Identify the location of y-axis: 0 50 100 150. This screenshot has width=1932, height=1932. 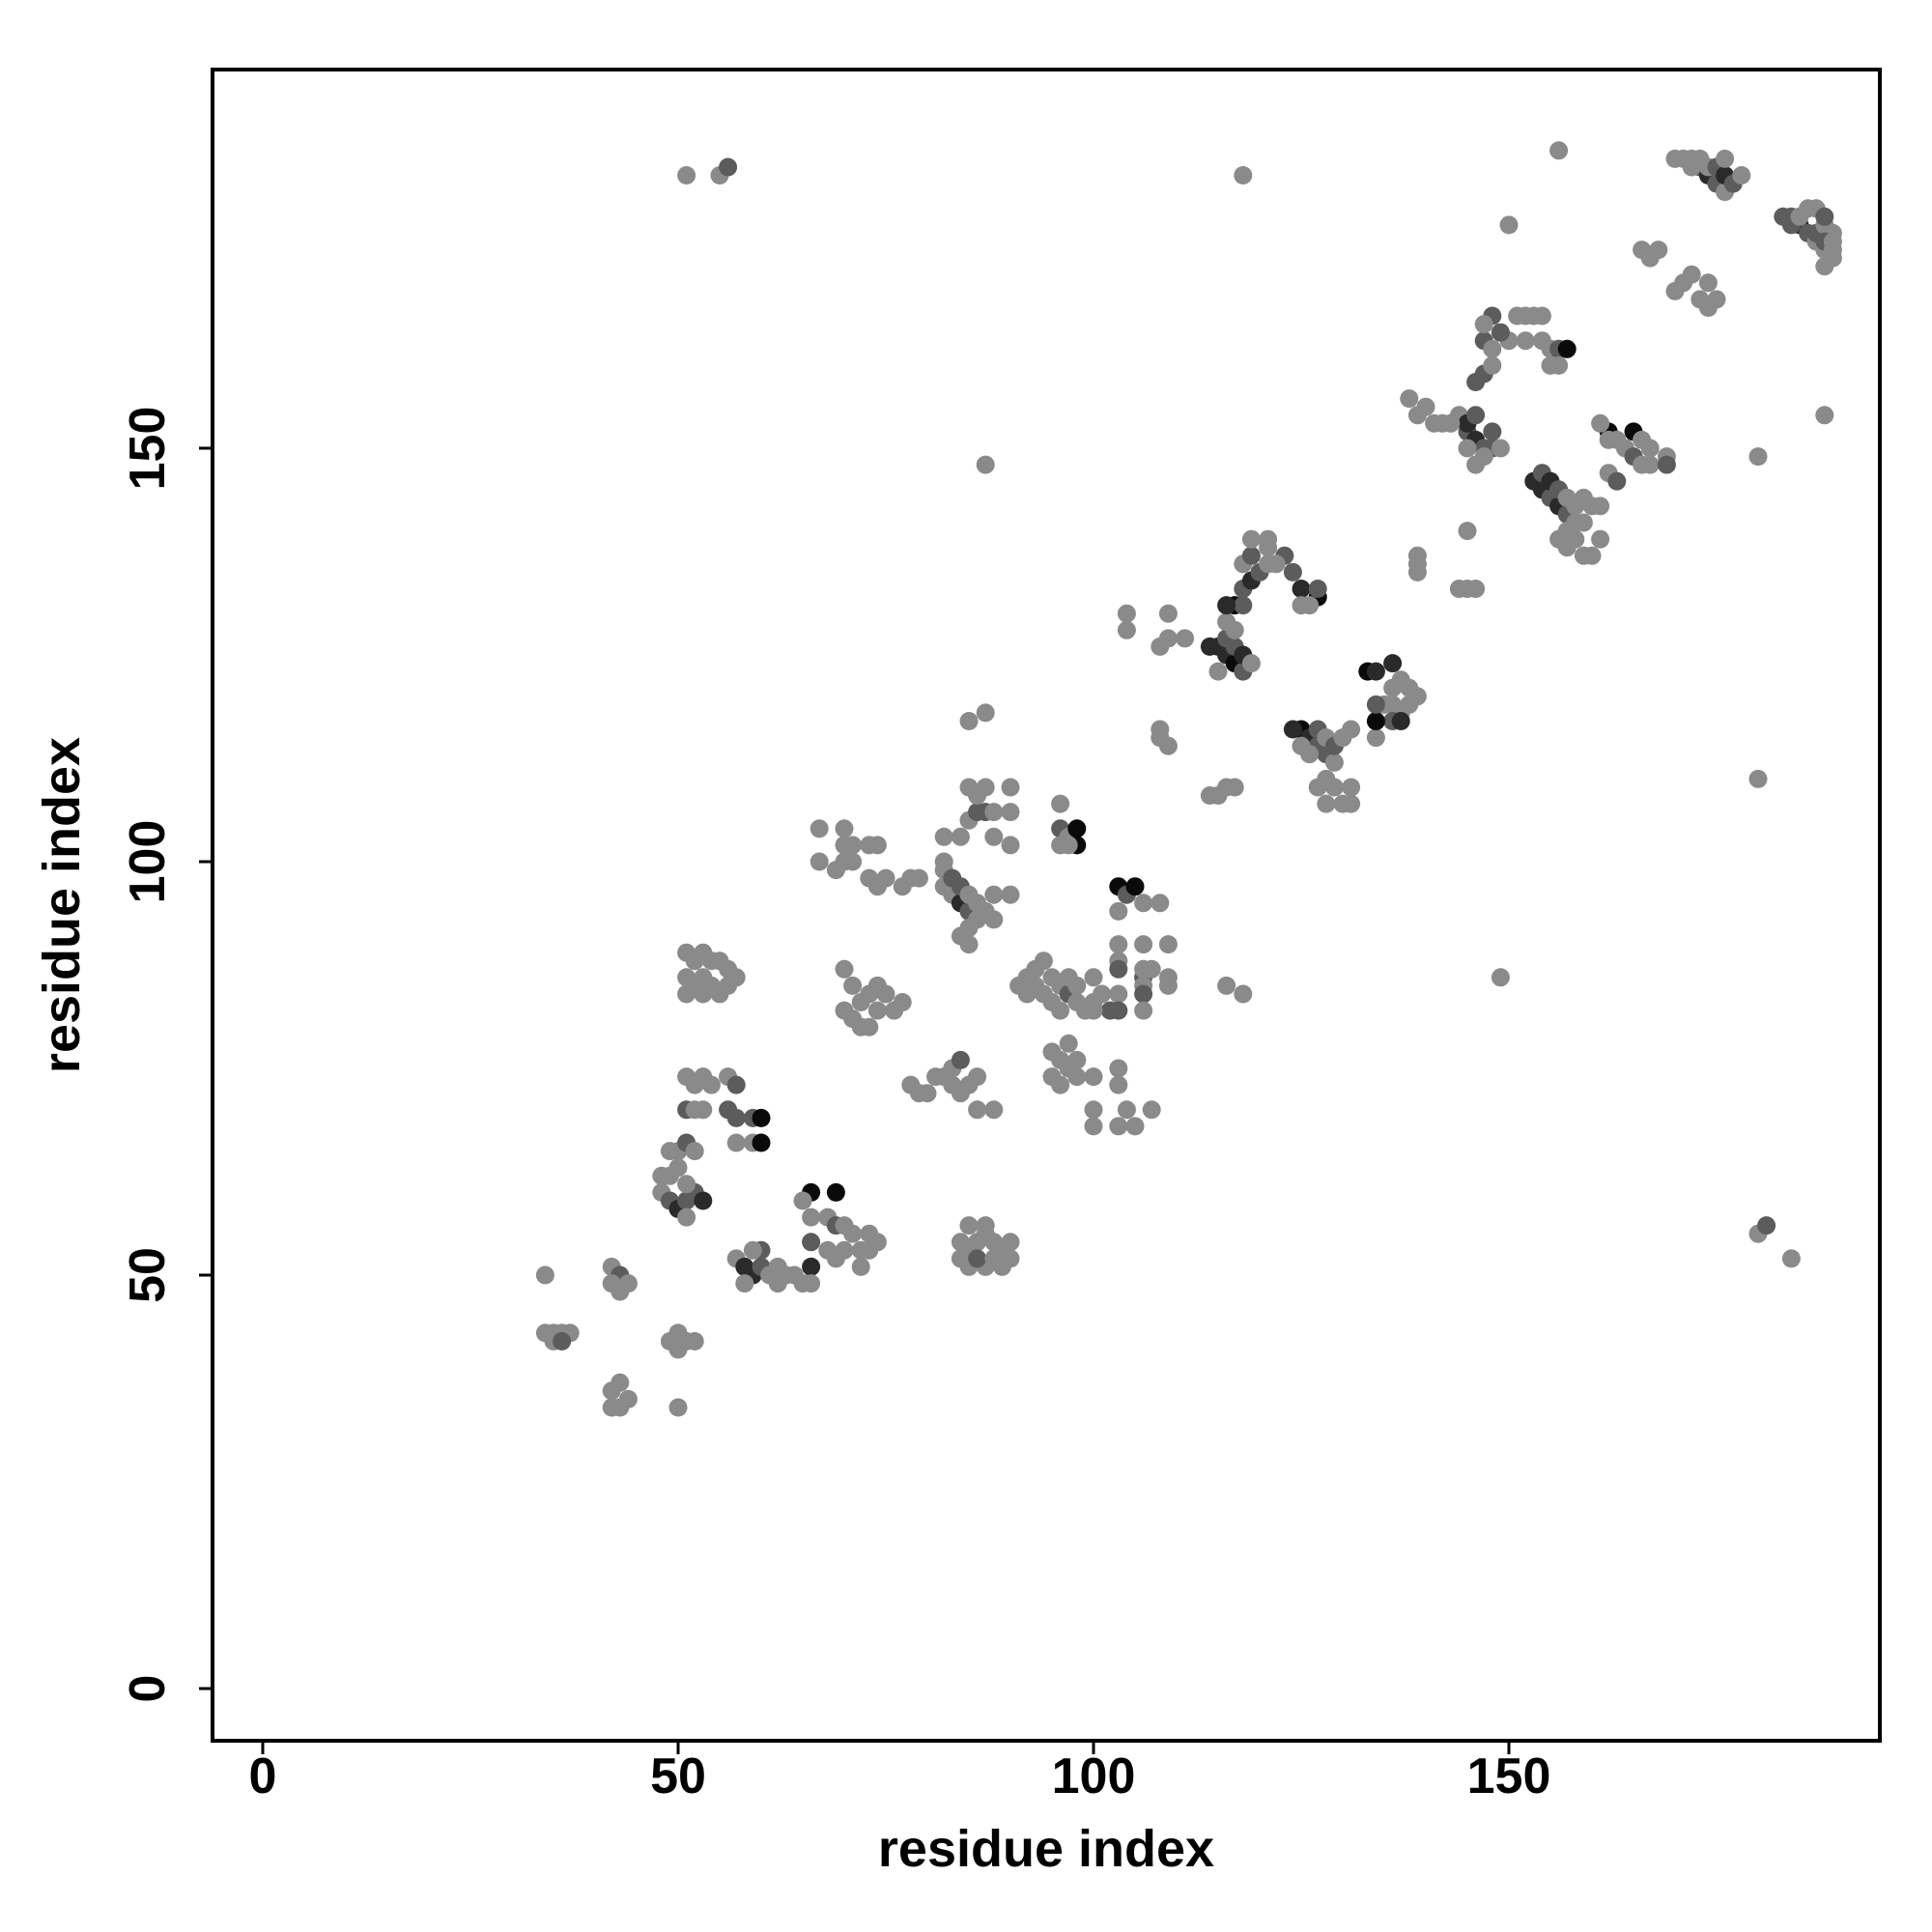
(166, 1055).